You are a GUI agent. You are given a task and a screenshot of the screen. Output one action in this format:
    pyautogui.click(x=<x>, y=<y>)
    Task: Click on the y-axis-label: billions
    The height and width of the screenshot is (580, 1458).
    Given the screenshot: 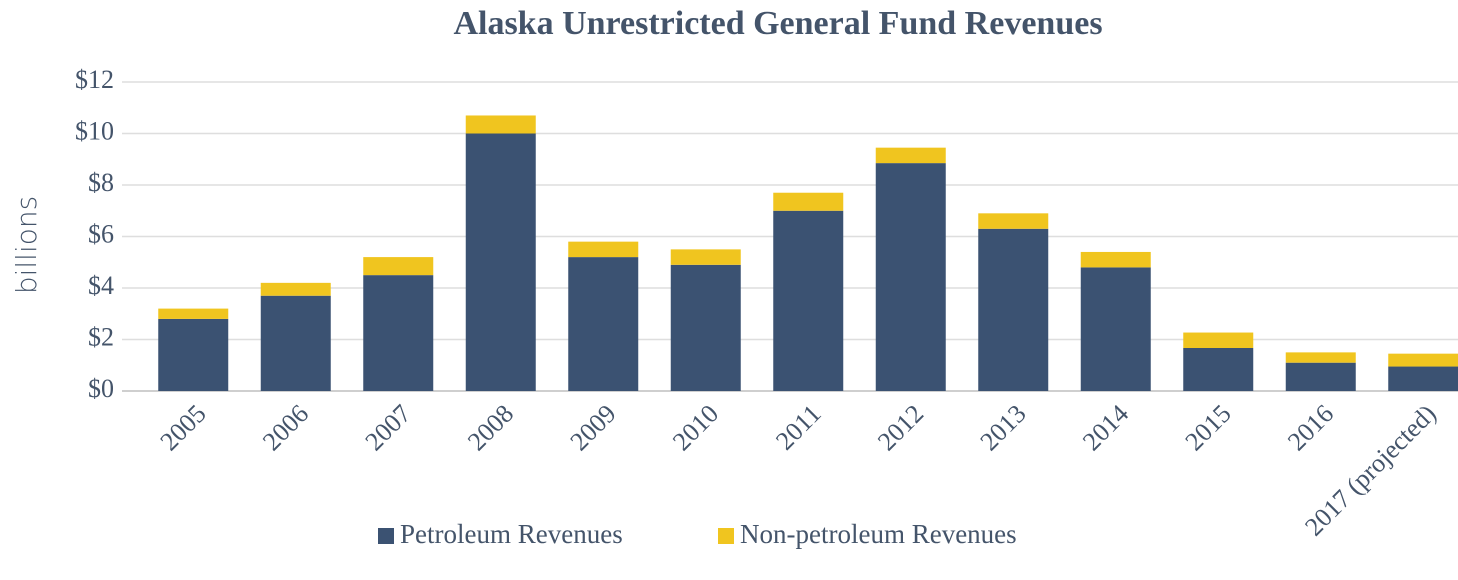 What is the action you would take?
    pyautogui.click(x=26, y=245)
    